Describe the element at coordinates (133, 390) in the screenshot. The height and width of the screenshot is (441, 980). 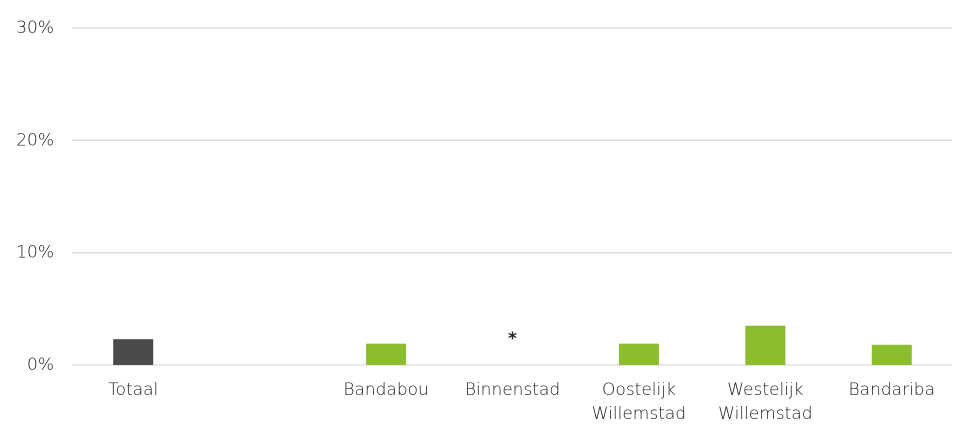
I see `x-tick-label: Totaal` at that location.